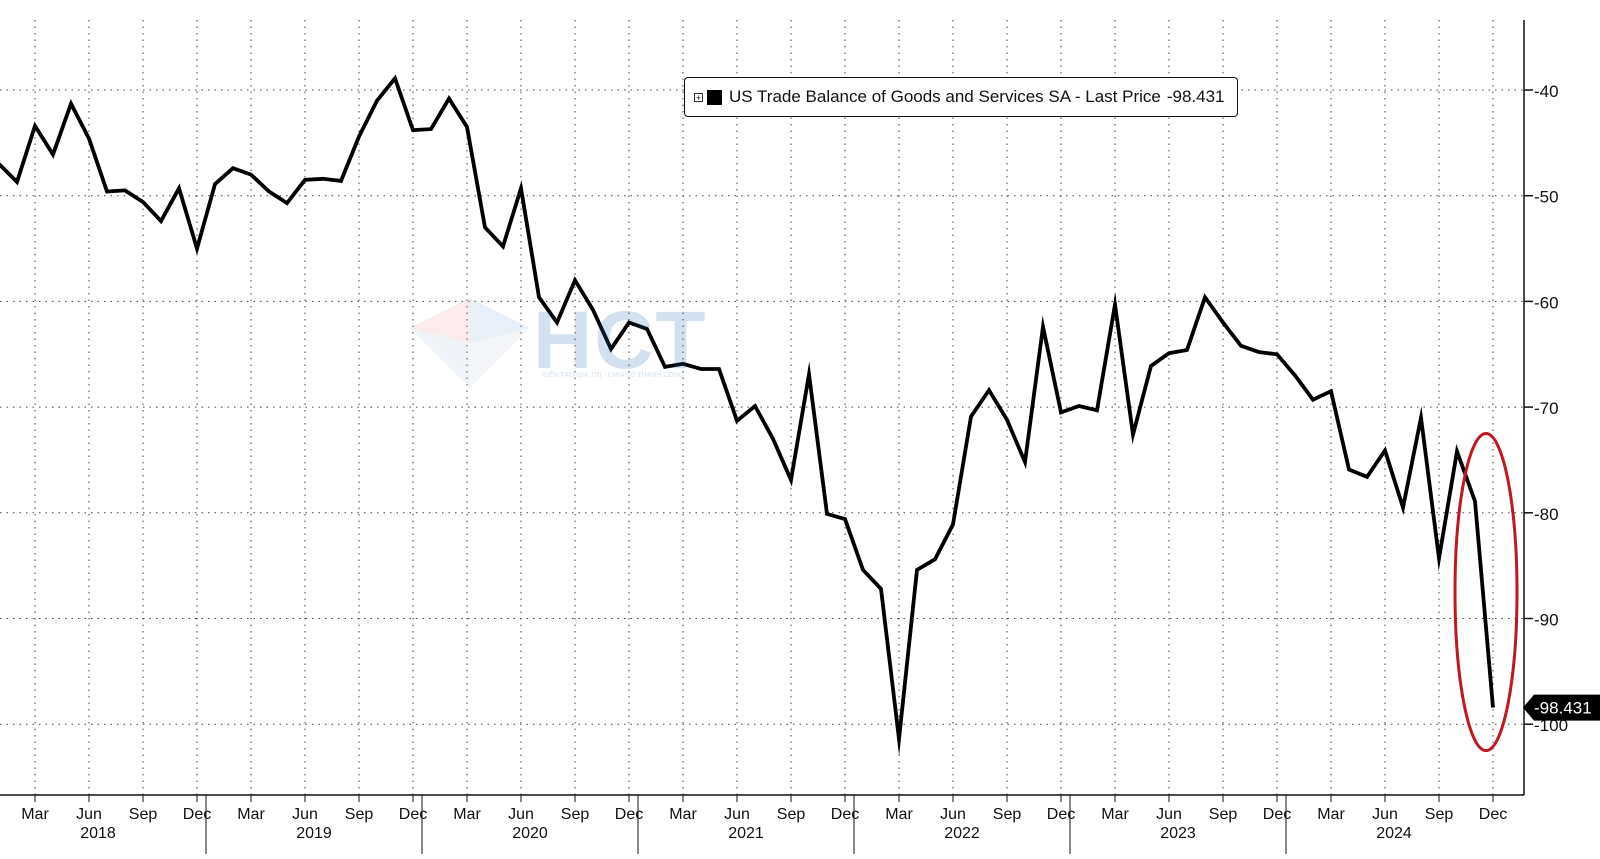 This screenshot has height=859, width=1600. I want to click on last-value-tag-text: -98.431, so click(1563, 708).